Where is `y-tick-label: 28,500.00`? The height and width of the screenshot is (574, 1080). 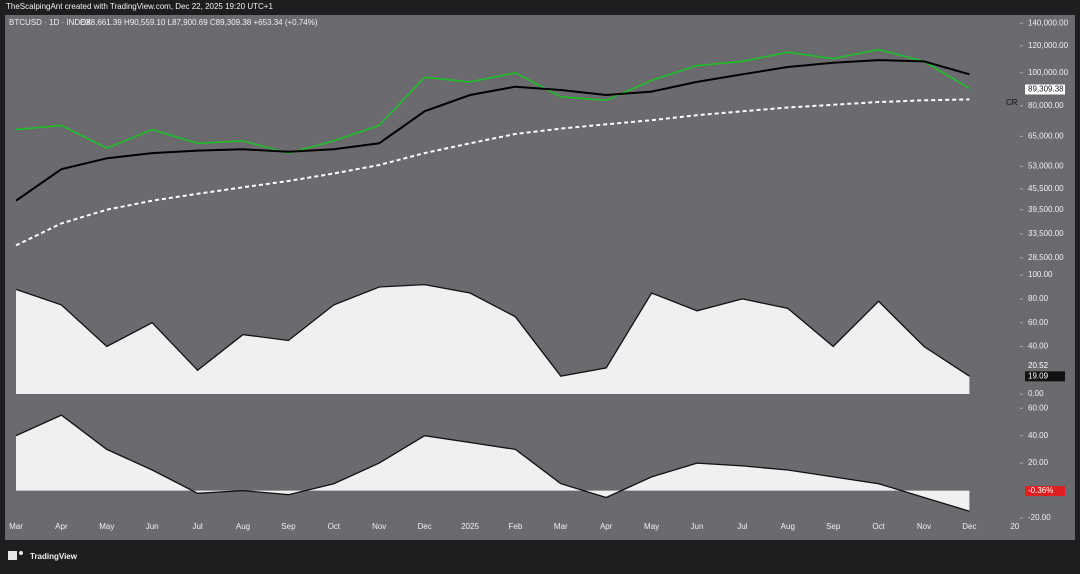 y-tick-label: 28,500.00 is located at coordinates (1046, 257).